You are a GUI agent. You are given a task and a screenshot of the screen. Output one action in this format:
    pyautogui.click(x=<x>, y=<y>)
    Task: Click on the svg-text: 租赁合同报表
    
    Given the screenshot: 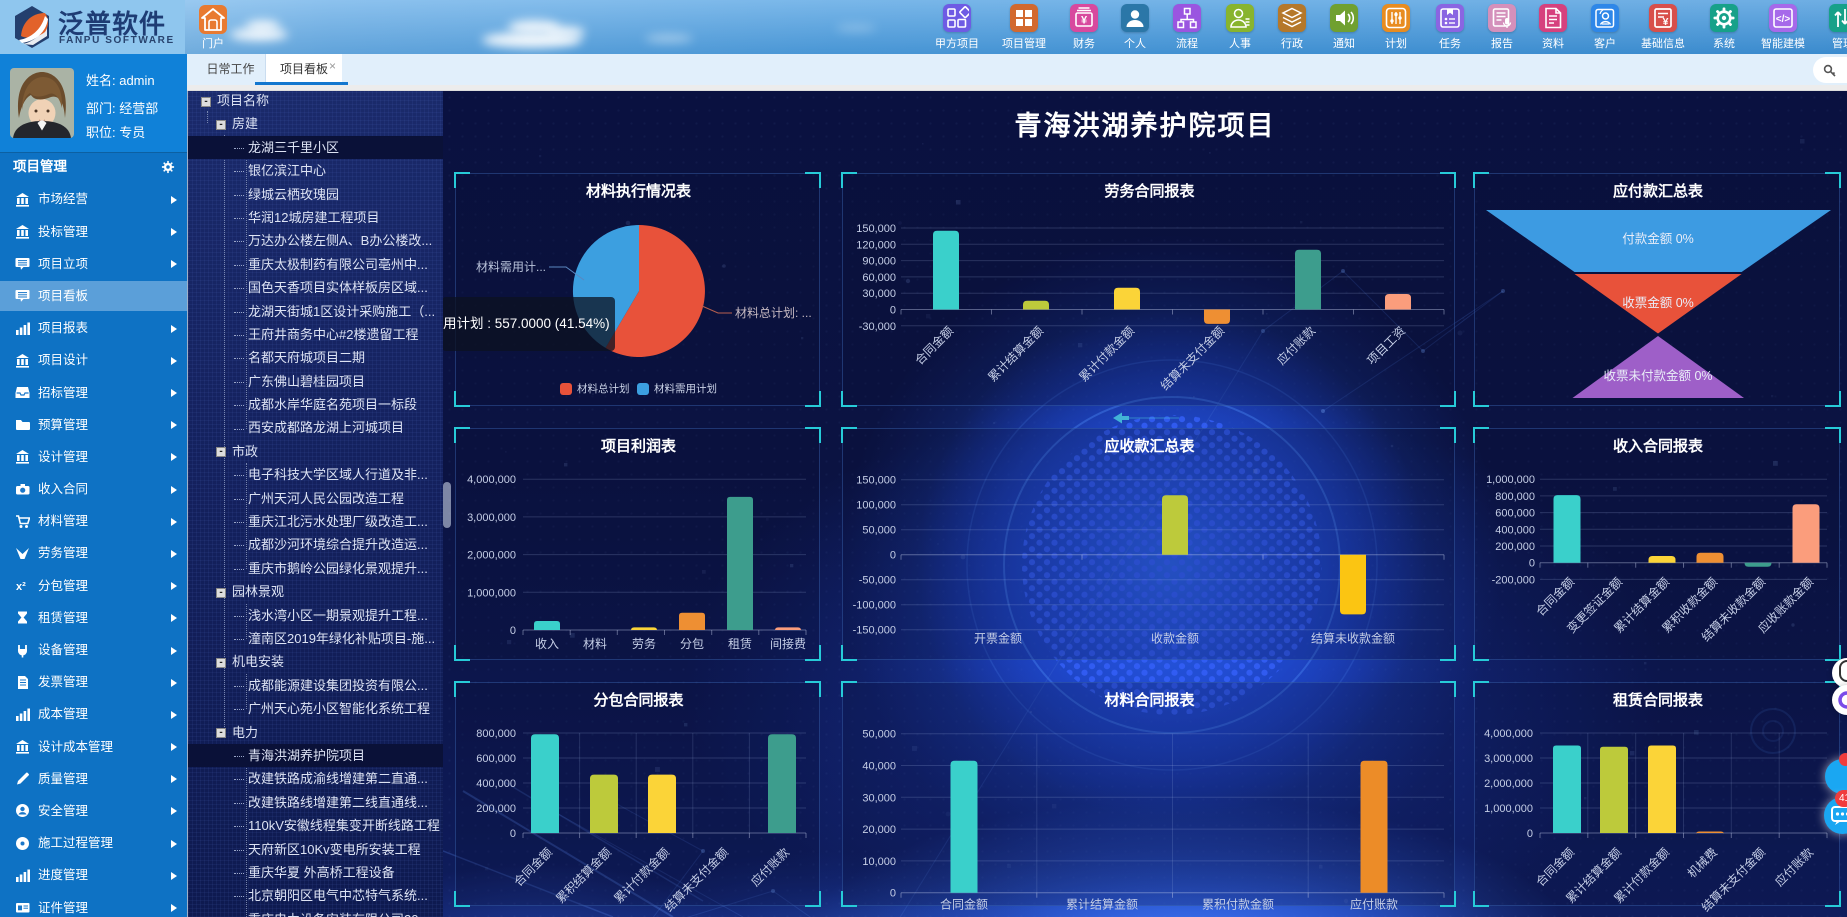 What is the action you would take?
    pyautogui.click(x=1658, y=700)
    